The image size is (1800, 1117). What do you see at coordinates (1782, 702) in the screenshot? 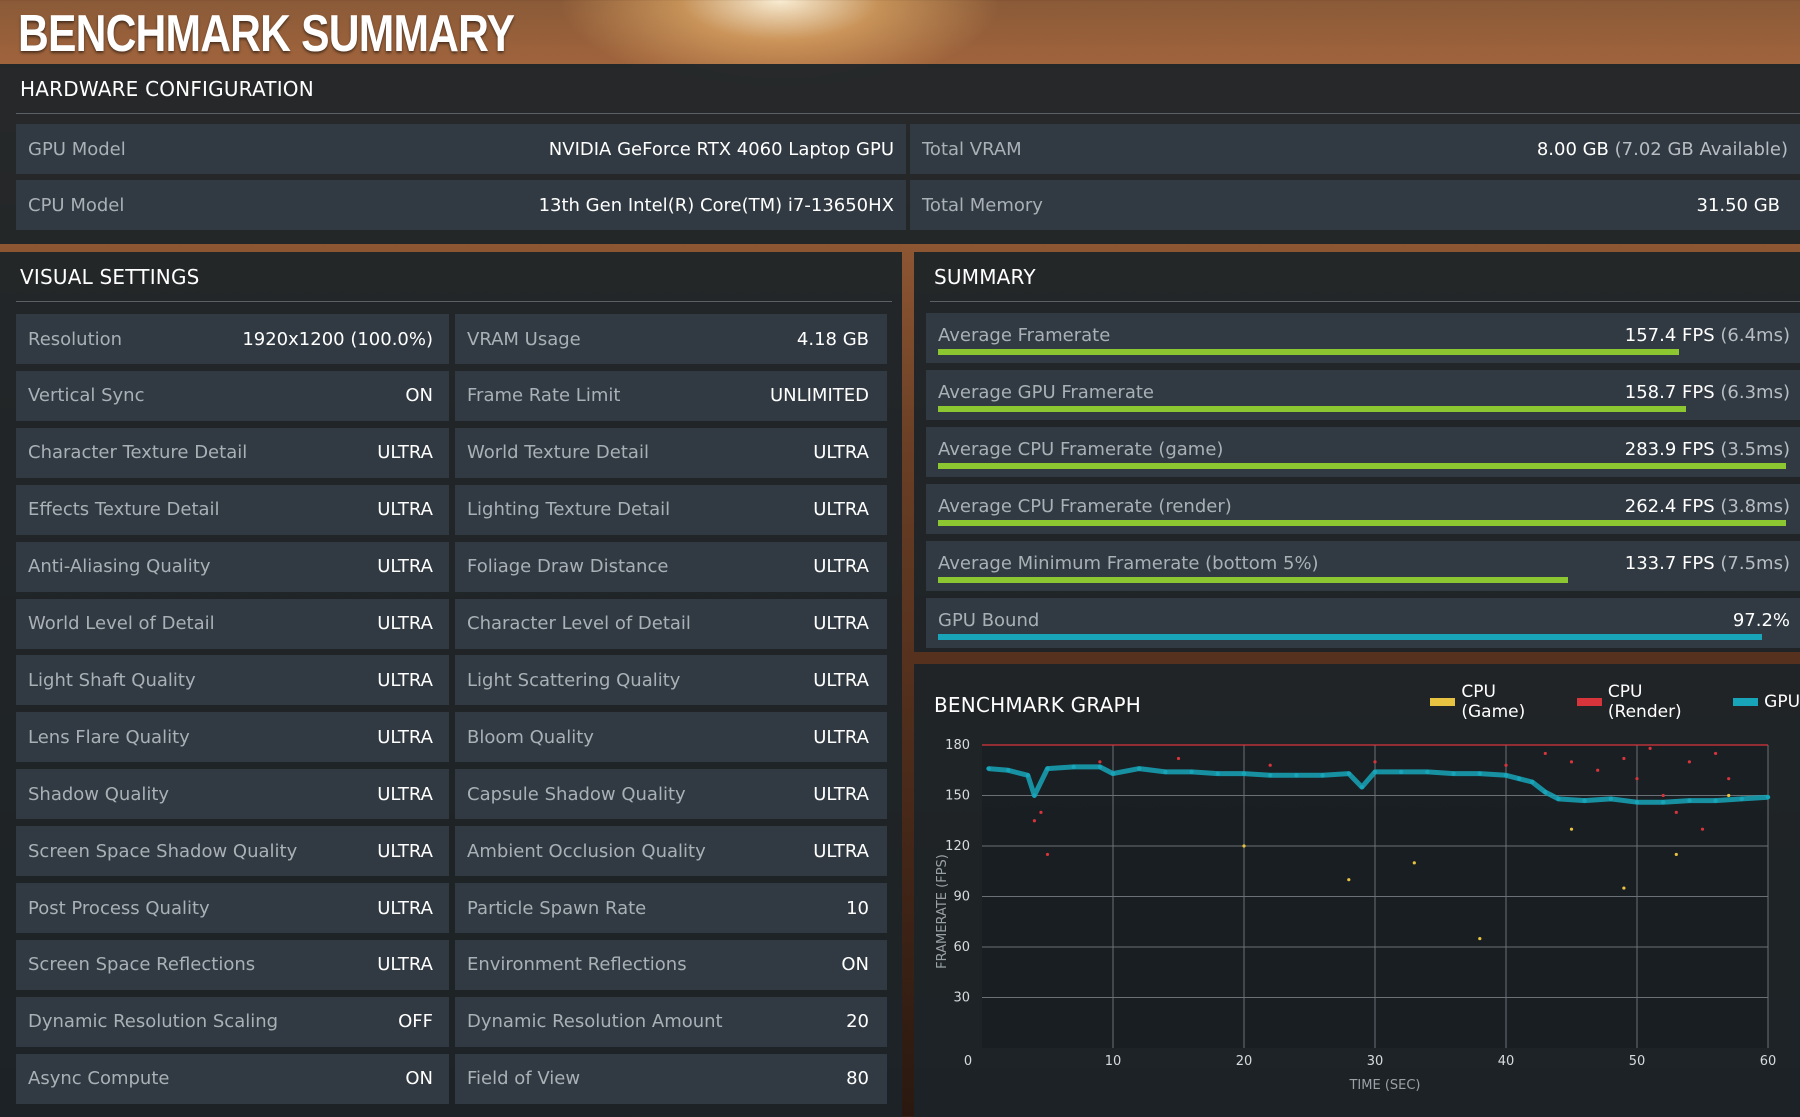
I see `legend-label-gpu: GPU` at bounding box center [1782, 702].